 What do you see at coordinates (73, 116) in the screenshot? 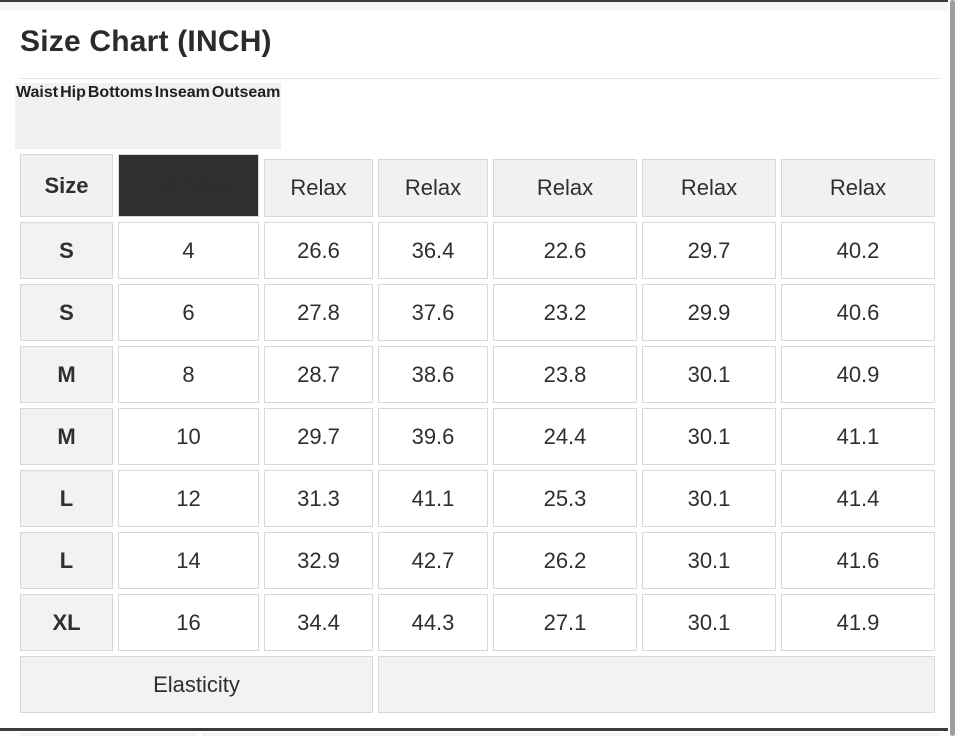
I see `measure-column-header: Hip` at bounding box center [73, 116].